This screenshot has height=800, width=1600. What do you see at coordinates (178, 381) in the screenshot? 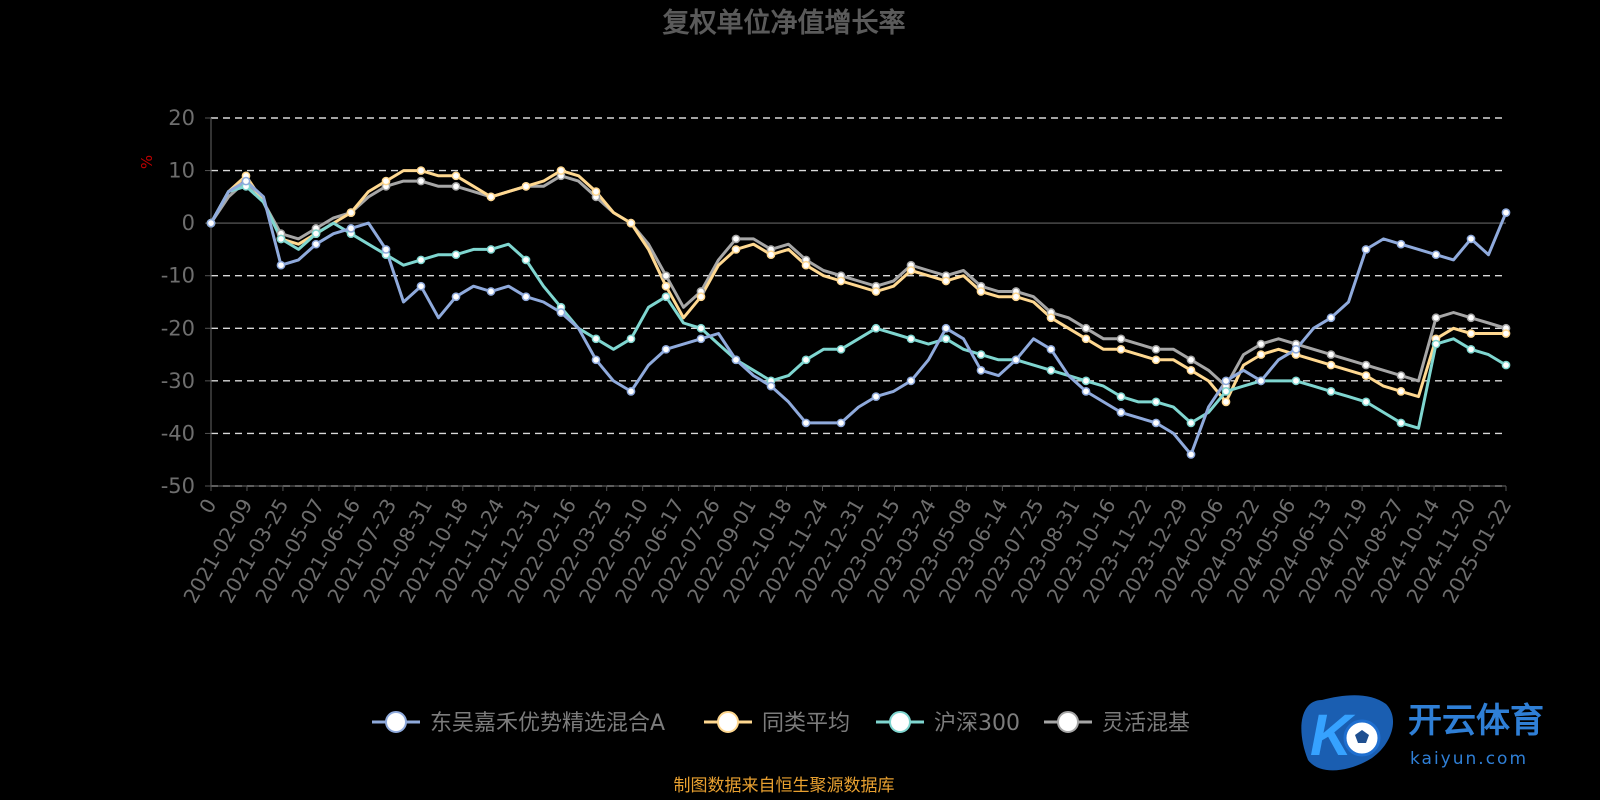
I see `y-tick-label: -30` at bounding box center [178, 381].